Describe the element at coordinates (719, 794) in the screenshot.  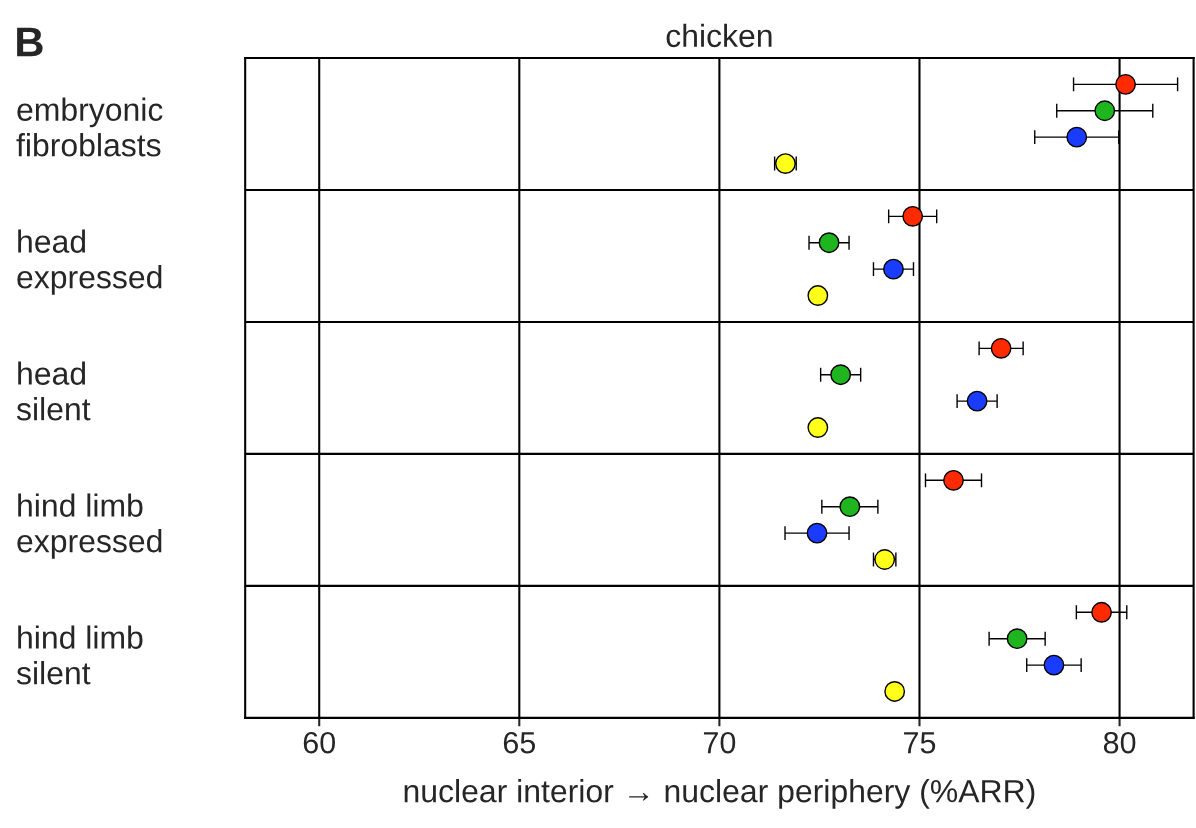
I see `x-axis-title: nuclear interior → nuclear periphery (%ARR)` at that location.